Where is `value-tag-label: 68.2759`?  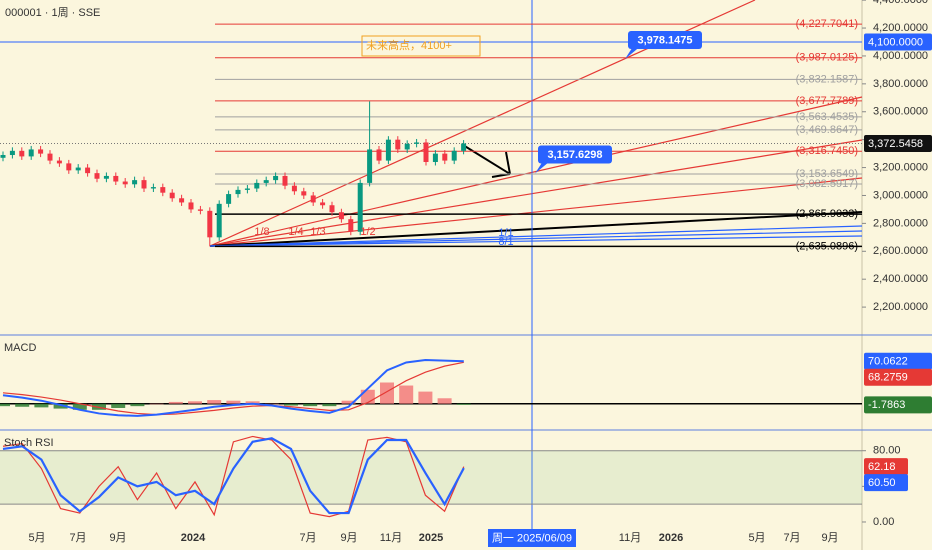
value-tag-label: 68.2759 is located at coordinates (888, 378).